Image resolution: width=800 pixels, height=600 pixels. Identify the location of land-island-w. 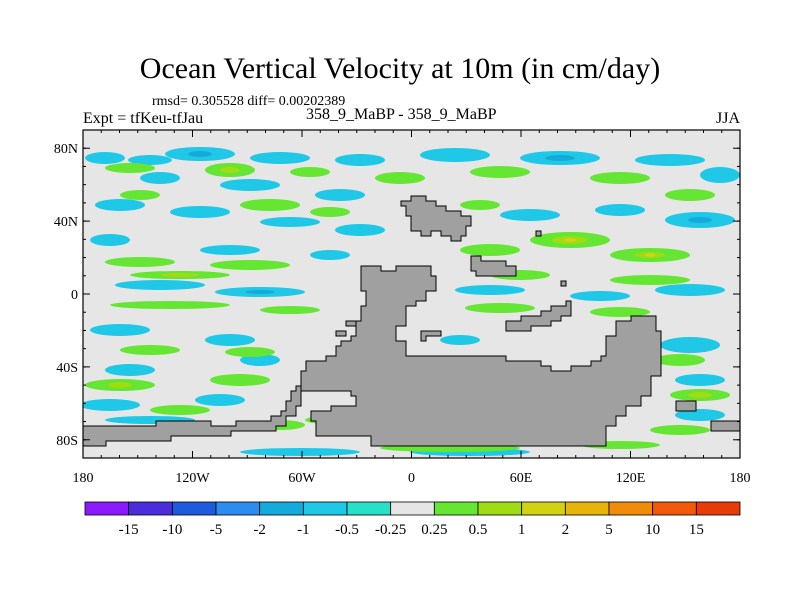
(431, 336).